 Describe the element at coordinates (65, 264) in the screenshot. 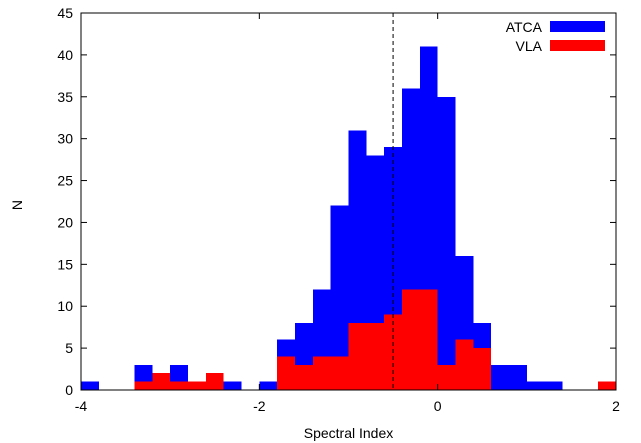

I see `y-tick-label-3: 15` at that location.